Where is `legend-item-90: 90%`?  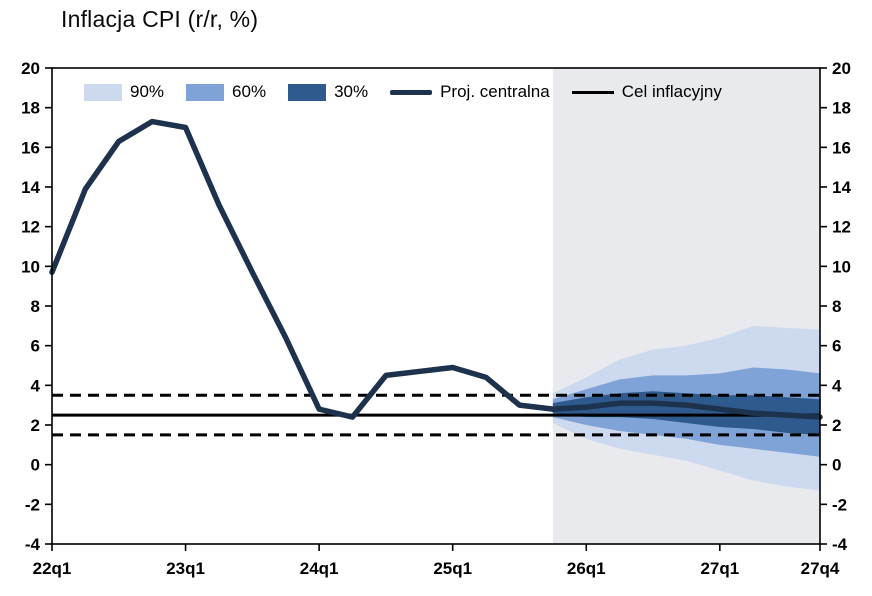 legend-item-90: 90% is located at coordinates (124, 92).